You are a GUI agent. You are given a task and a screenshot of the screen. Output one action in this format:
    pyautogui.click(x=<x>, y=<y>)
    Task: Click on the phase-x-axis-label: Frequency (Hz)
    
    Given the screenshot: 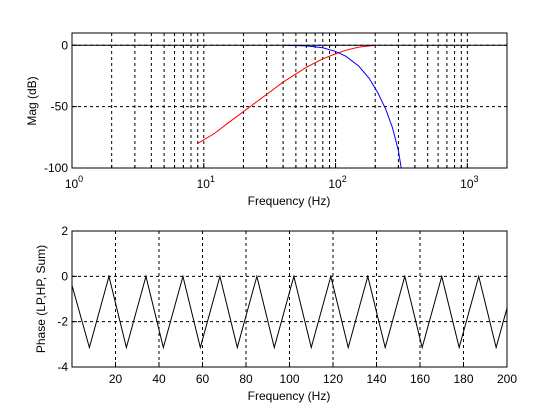 What is the action you would take?
    pyautogui.click(x=289, y=396)
    